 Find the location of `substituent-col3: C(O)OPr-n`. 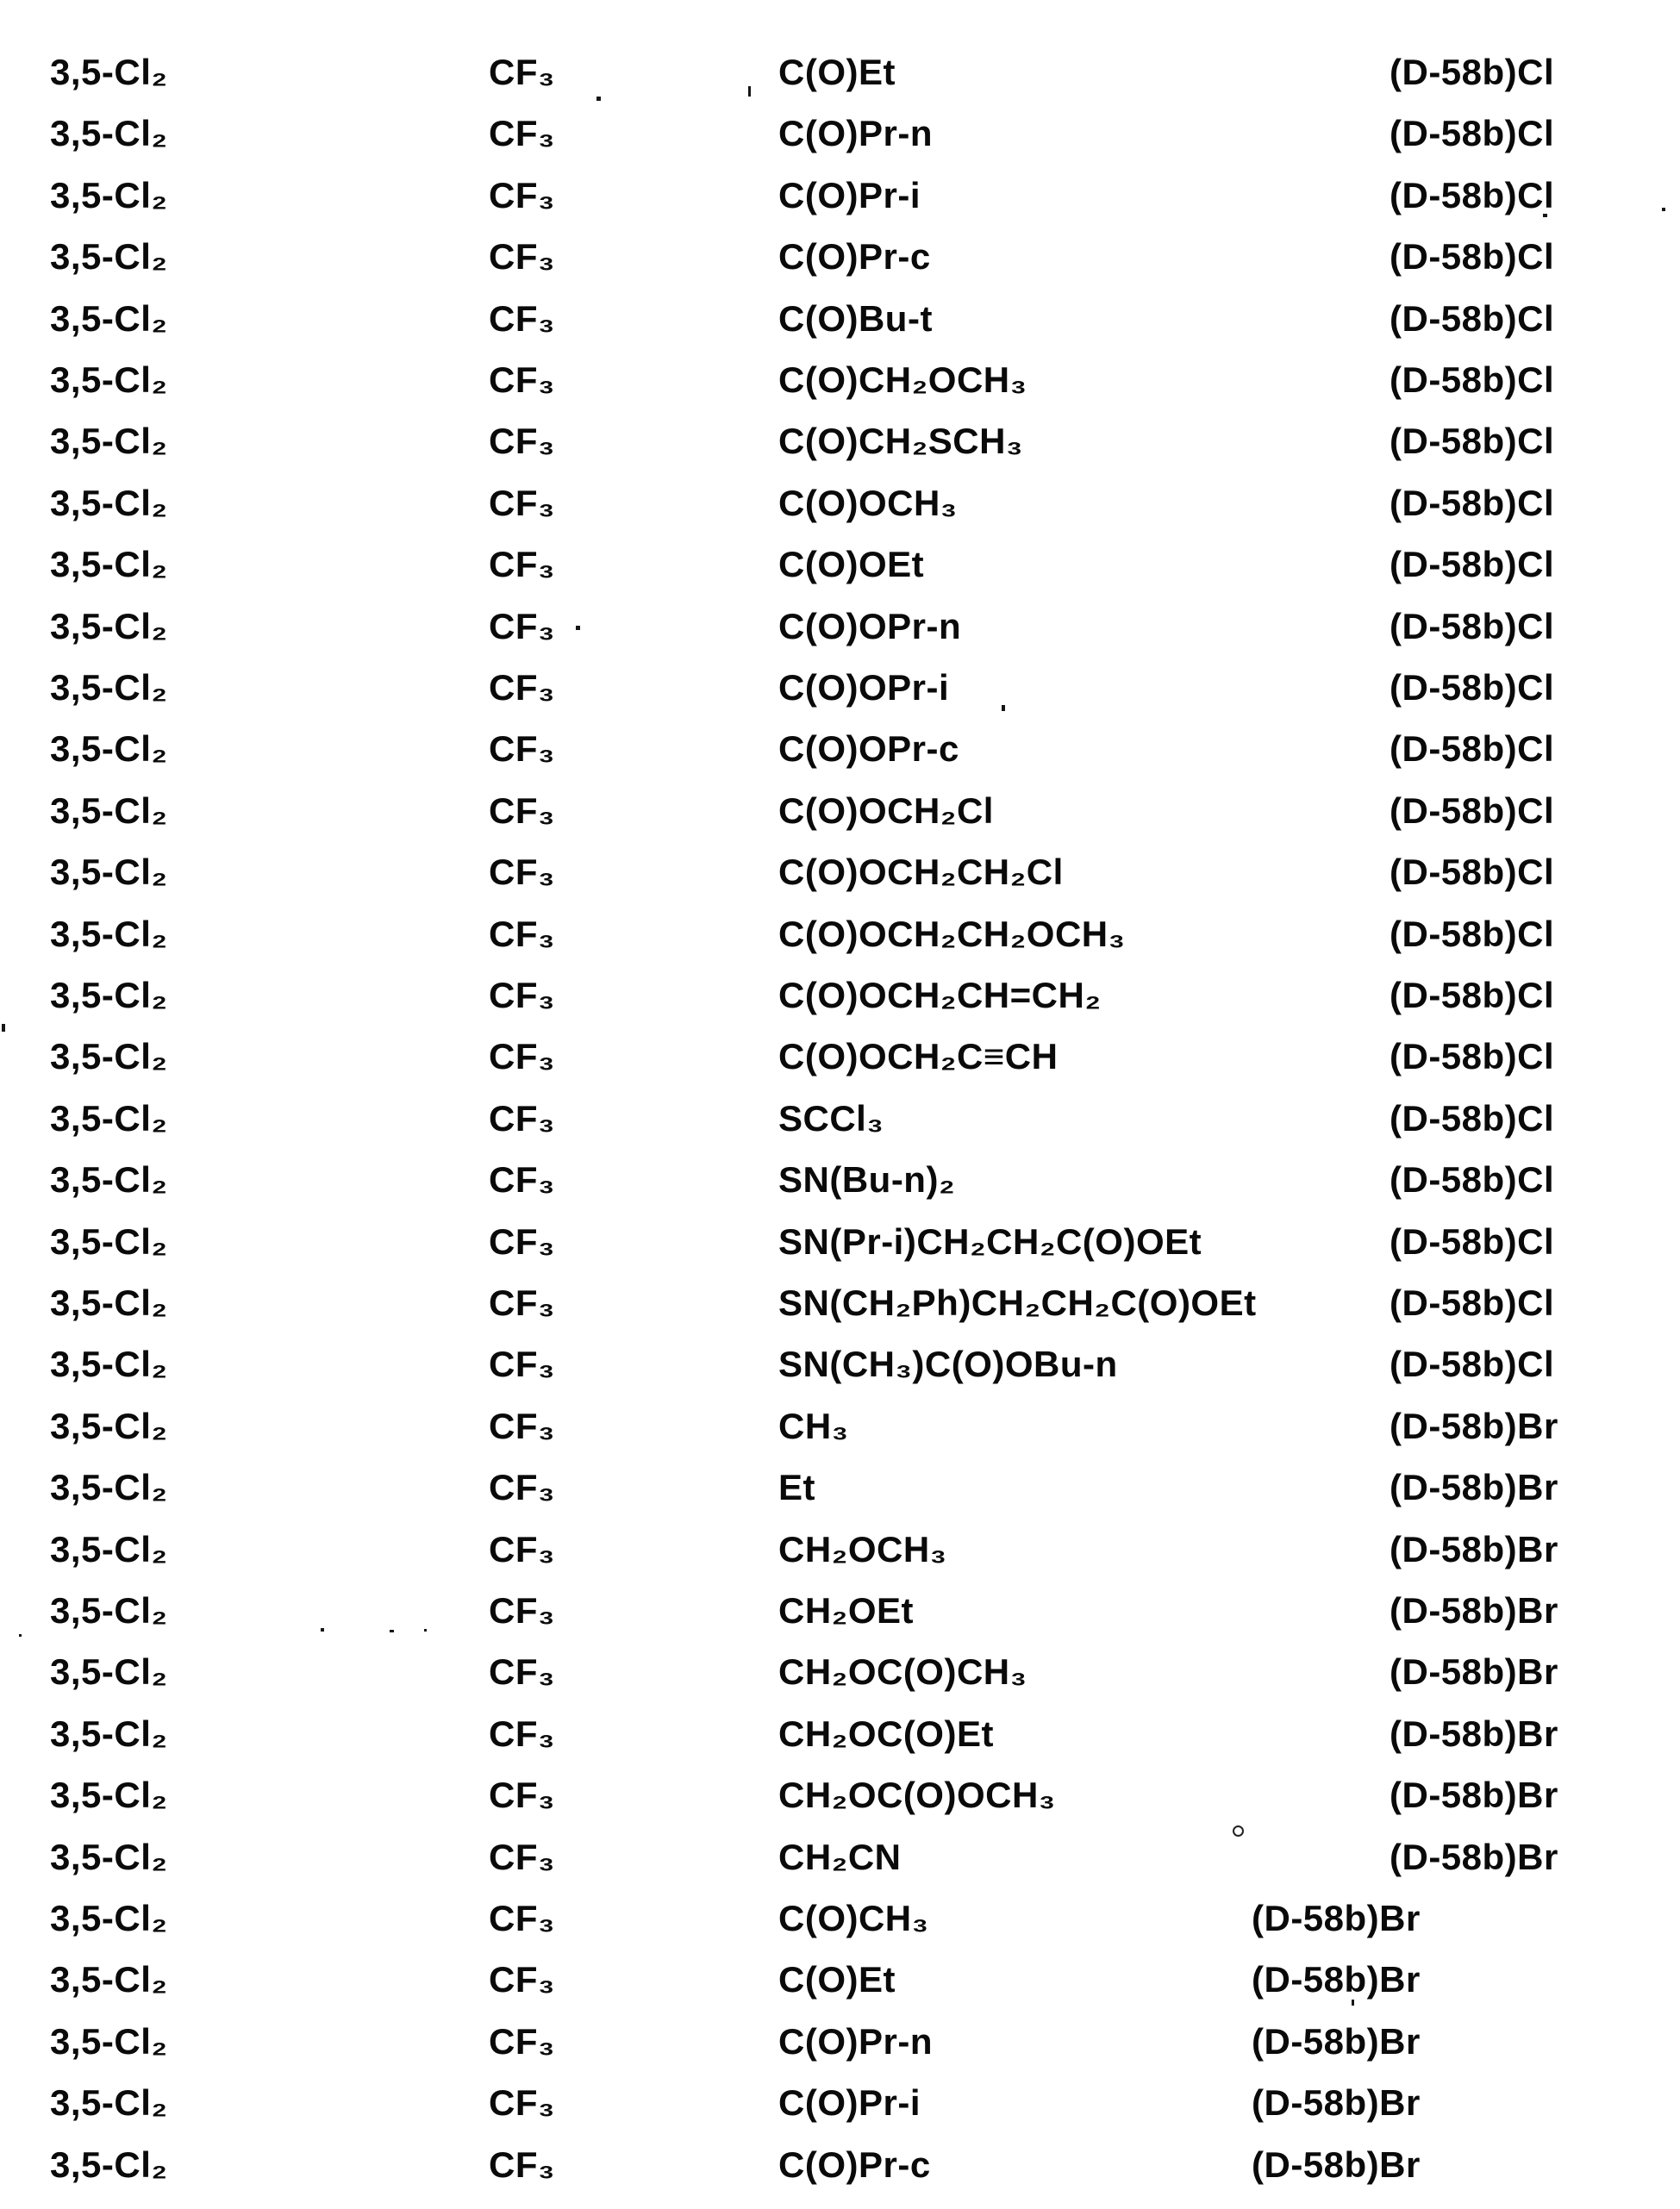

substituent-col3: C(O)OPr-n is located at coordinates (870, 625).